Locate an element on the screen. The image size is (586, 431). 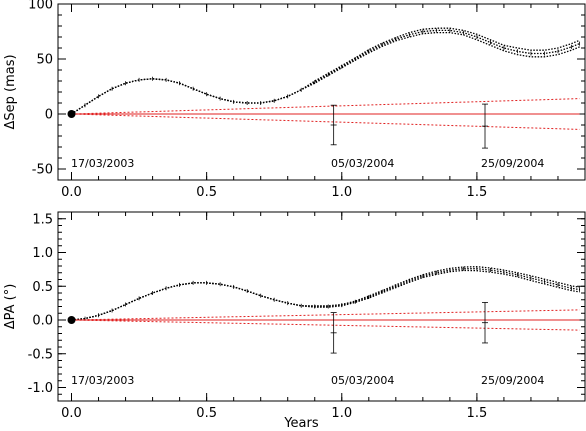
y-tick-label: -1.0 is located at coordinates (40, 388).